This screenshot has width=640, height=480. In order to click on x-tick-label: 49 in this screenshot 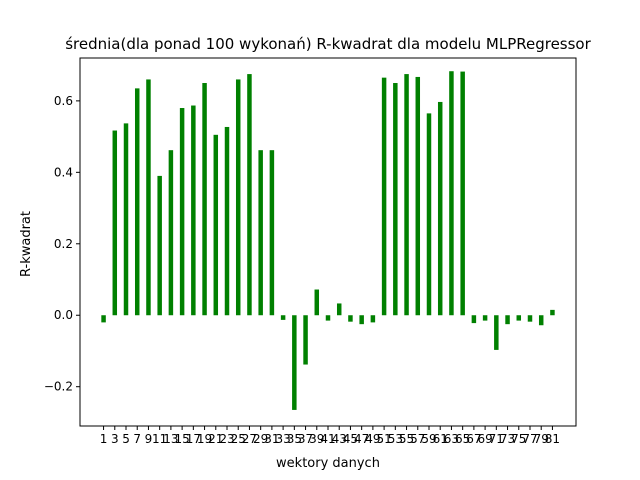, I will do `click(372, 439)`.